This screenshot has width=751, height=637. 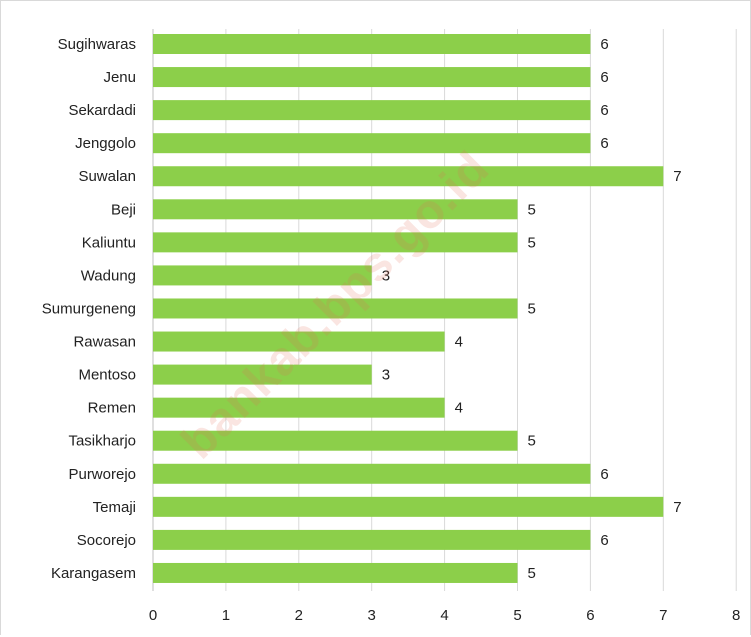 What do you see at coordinates (107, 375) in the screenshot?
I see `category-label: Mentoso` at bounding box center [107, 375].